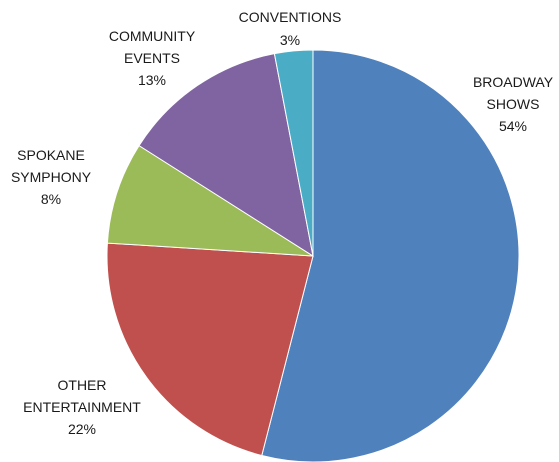 This screenshot has width=559, height=462. What do you see at coordinates (290, 17) in the screenshot?
I see `slice-label-conventions-line1: CONVENTIONS` at bounding box center [290, 17].